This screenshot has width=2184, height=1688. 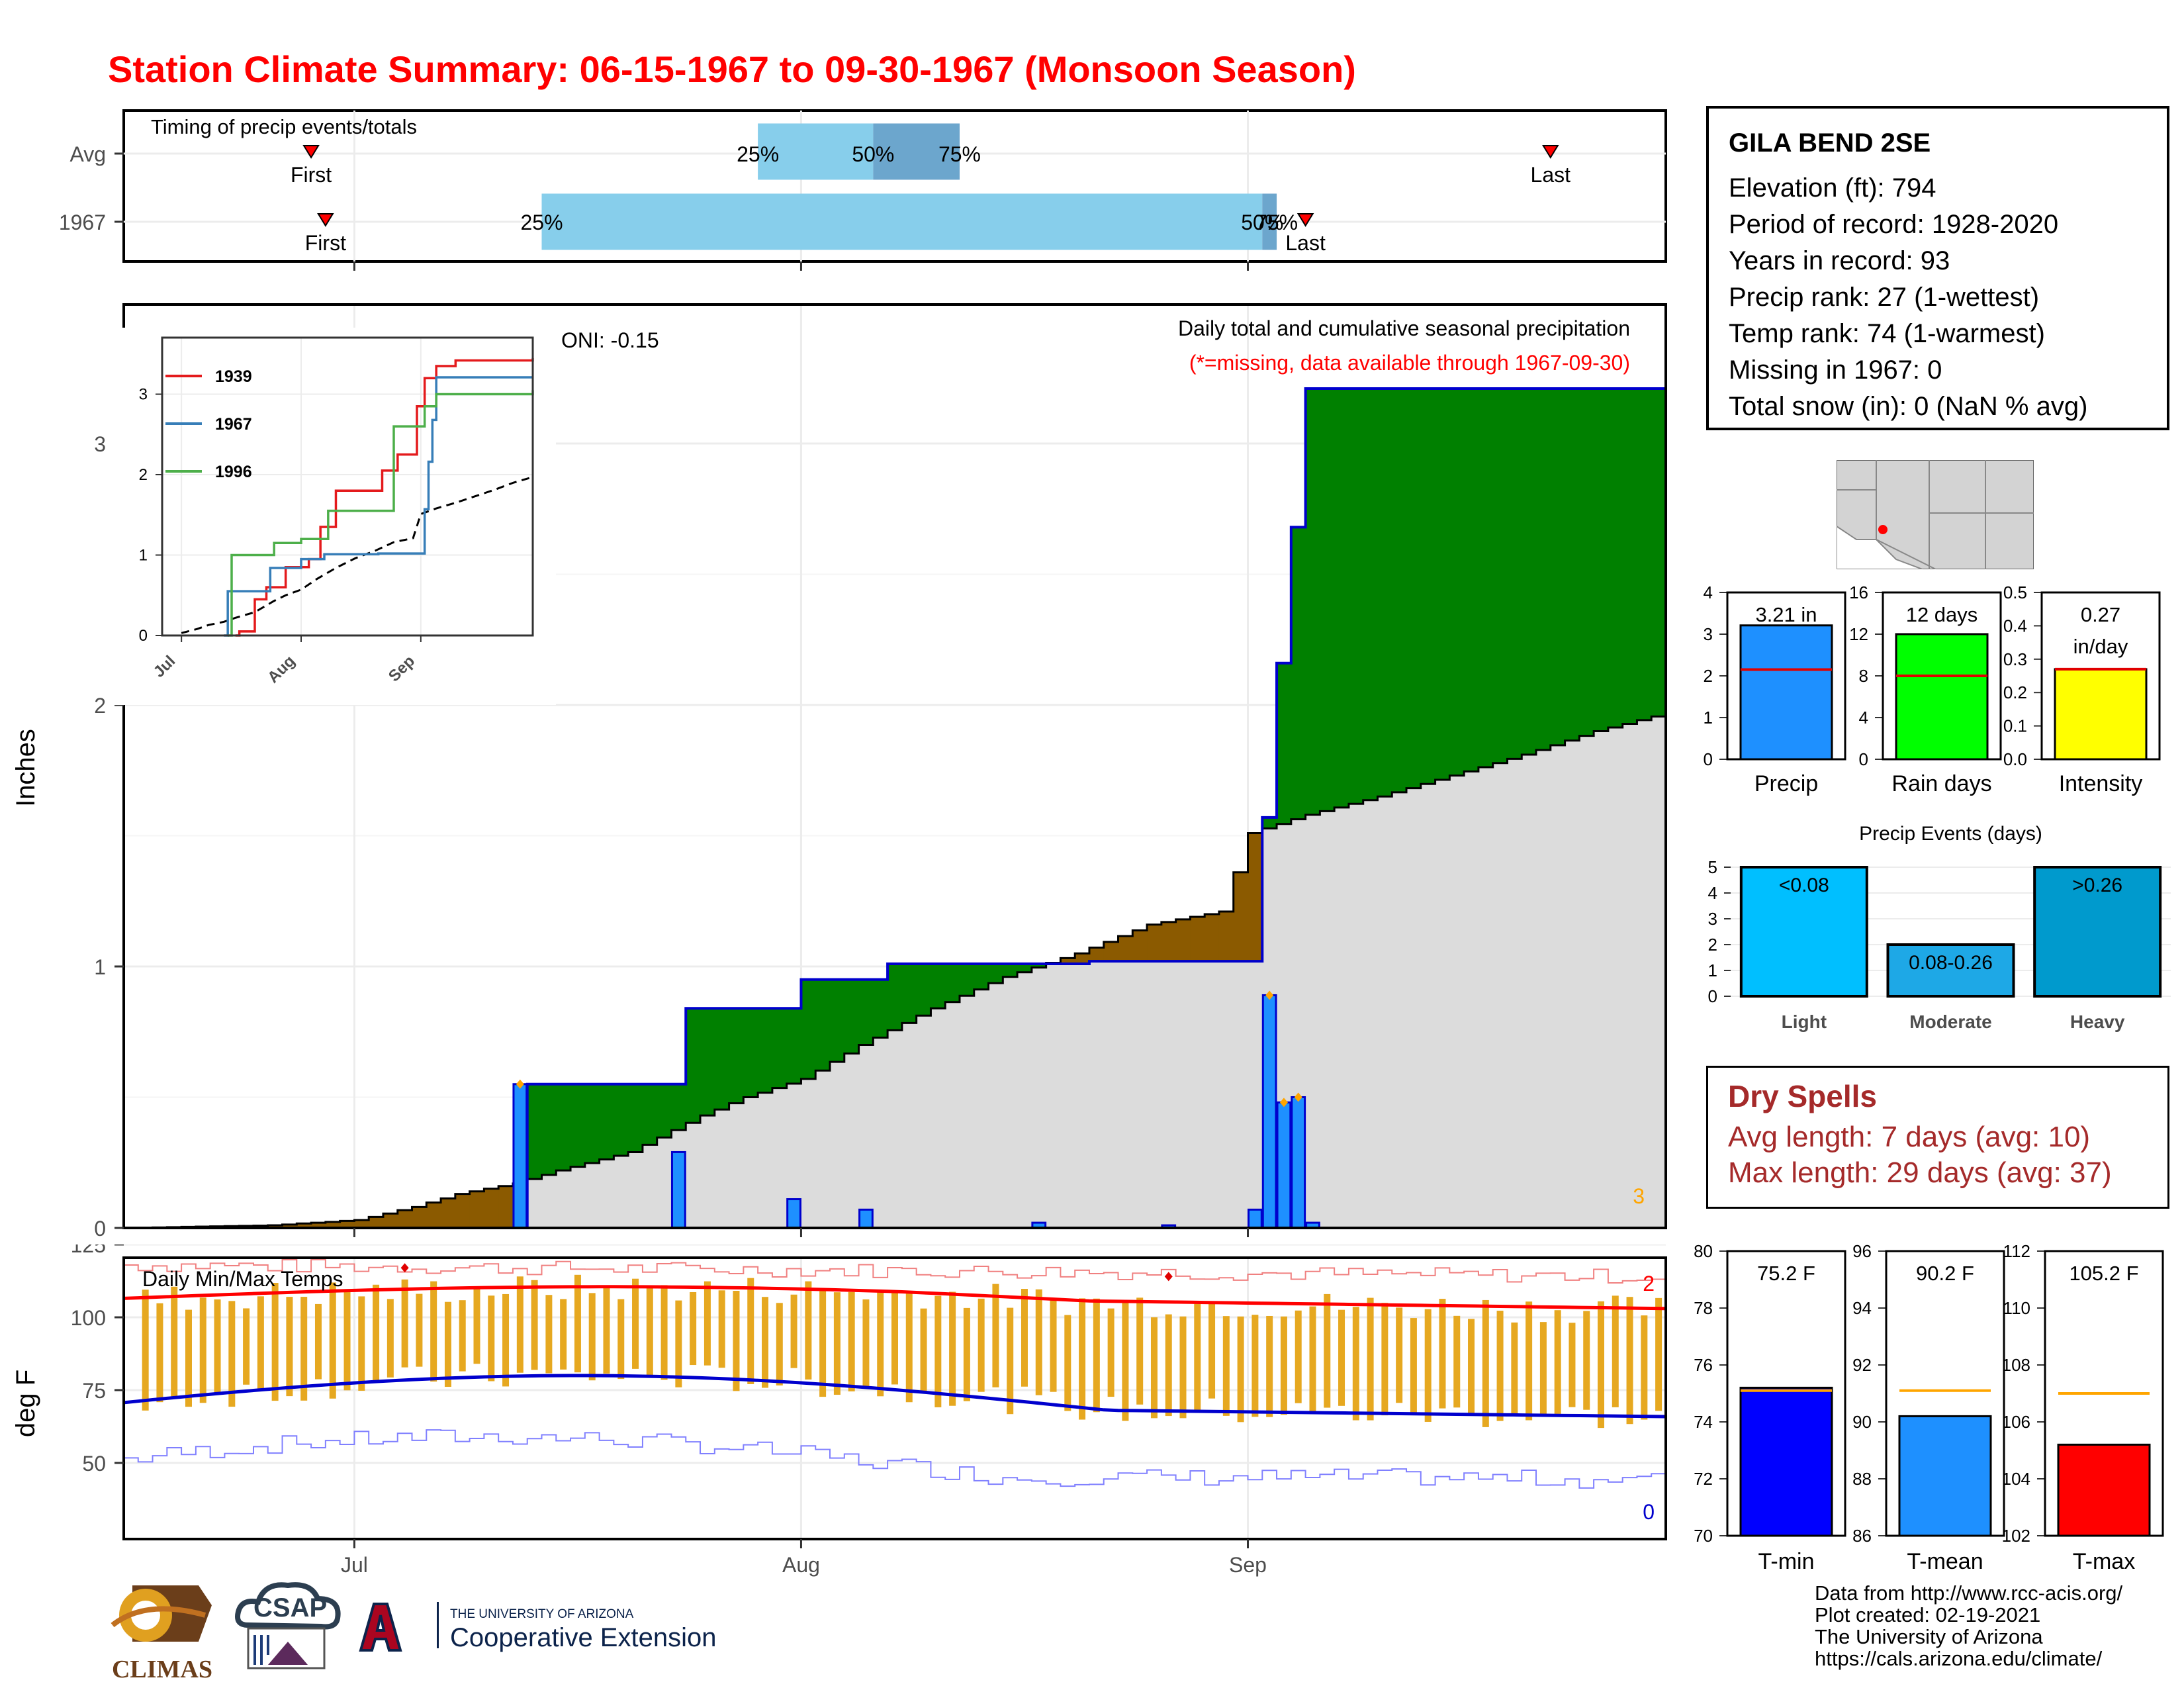 What do you see at coordinates (287, 1632) in the screenshot?
I see `csap-logo: CSAP` at bounding box center [287, 1632].